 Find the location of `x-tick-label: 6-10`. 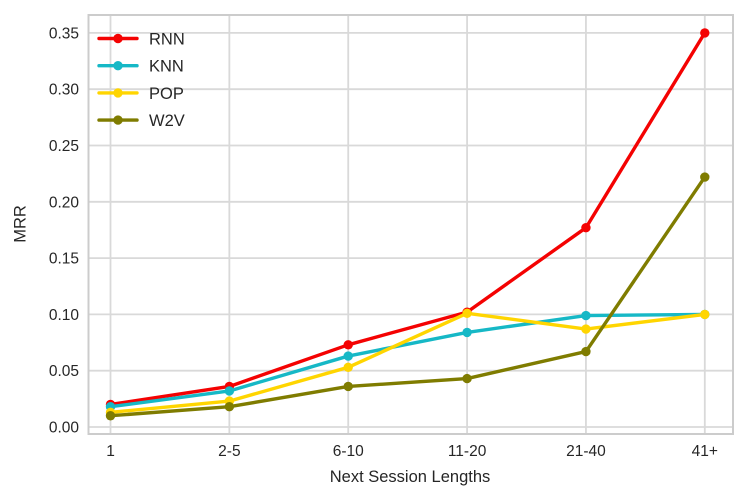

x-tick-label: 6-10 is located at coordinates (348, 451).